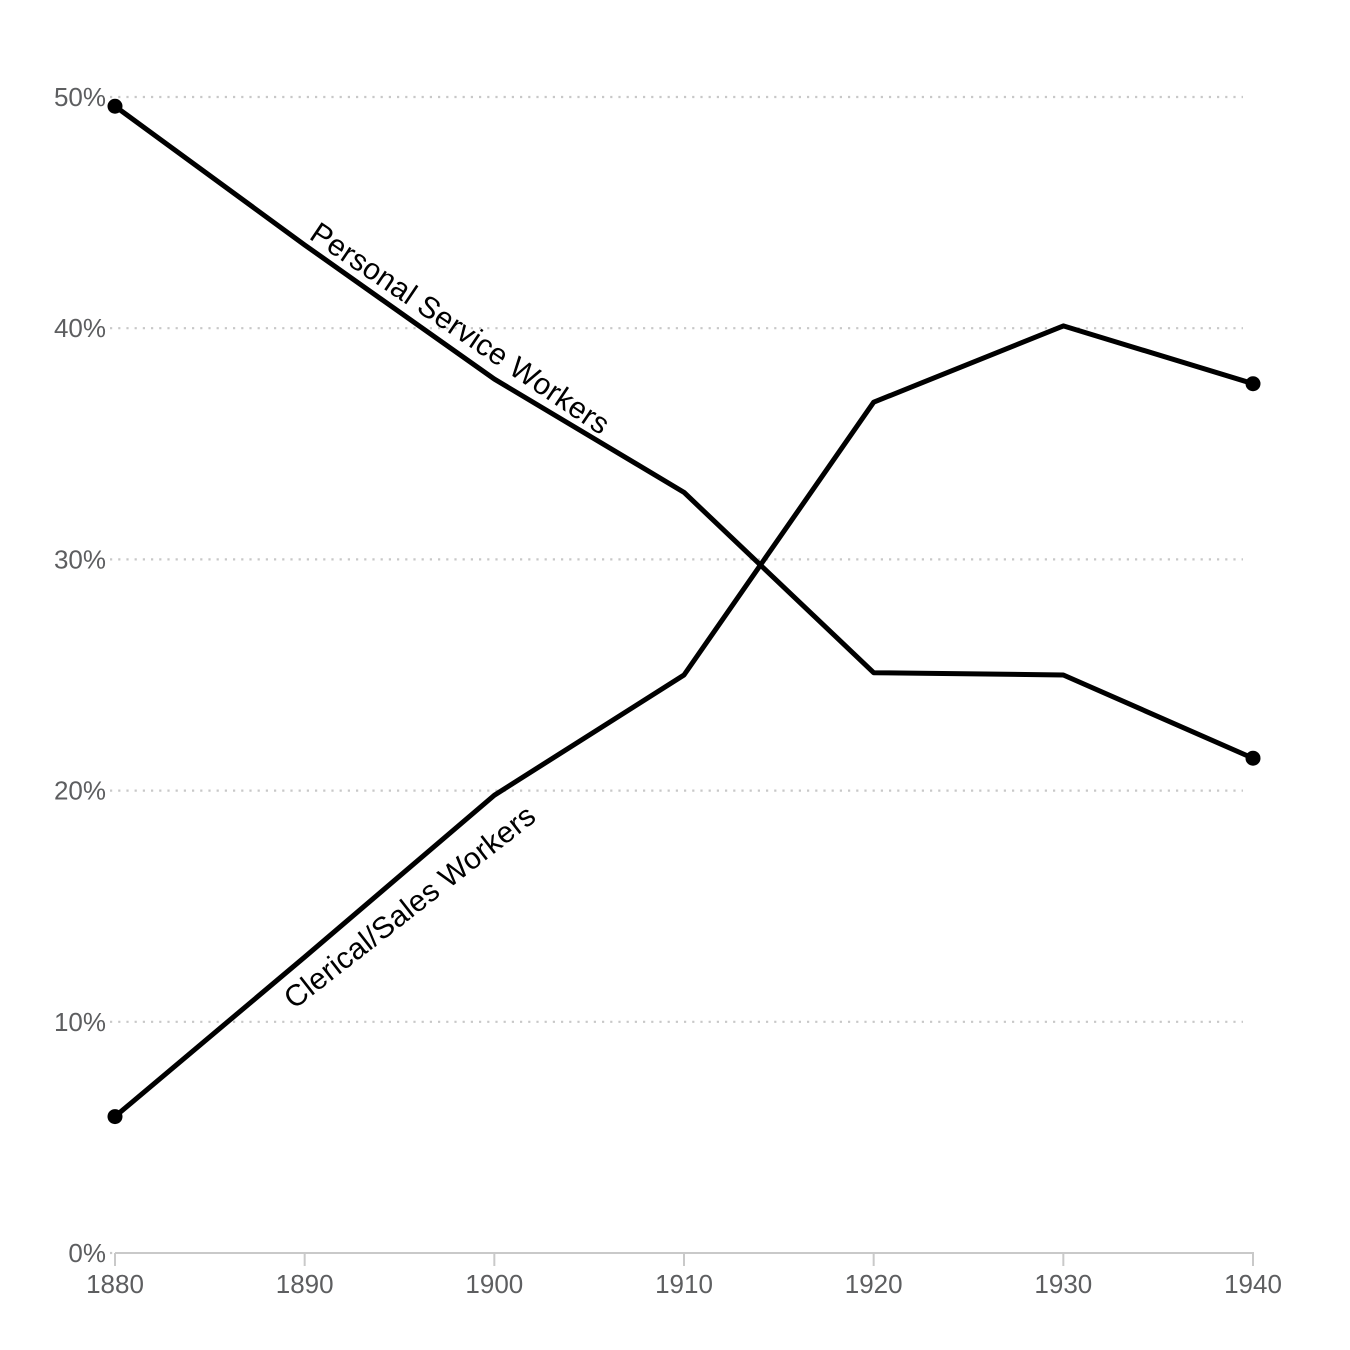 This screenshot has width=1350, height=1350. Describe the element at coordinates (410, 907) in the screenshot. I see `series-label-clerical-sales-workers: Clerical/Sales Workers` at that location.